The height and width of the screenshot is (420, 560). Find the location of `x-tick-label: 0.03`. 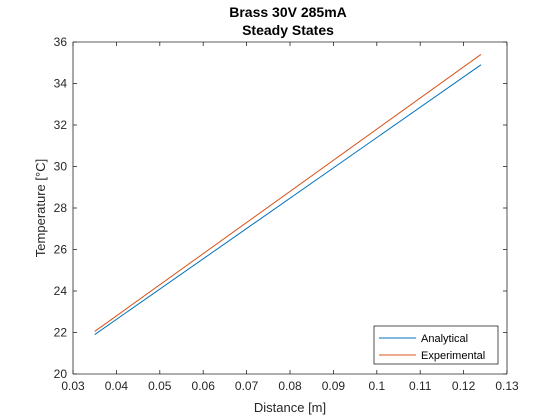

x-tick-label: 0.03 is located at coordinates (73, 386).